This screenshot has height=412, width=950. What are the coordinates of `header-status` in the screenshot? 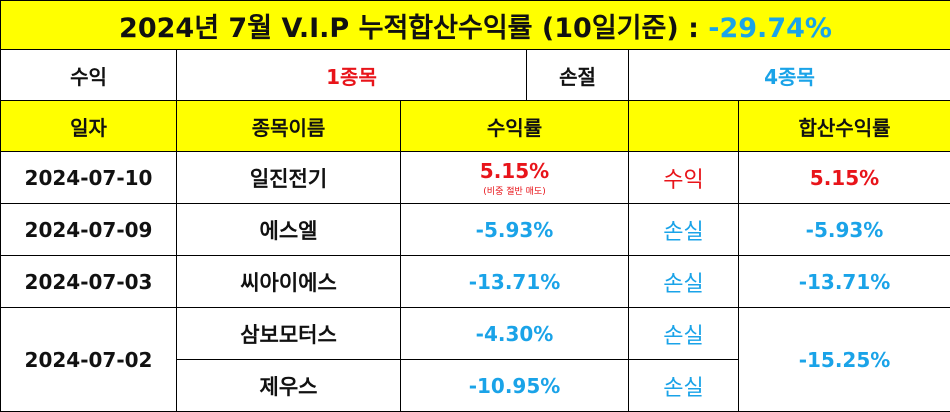 It's located at (684, 126).